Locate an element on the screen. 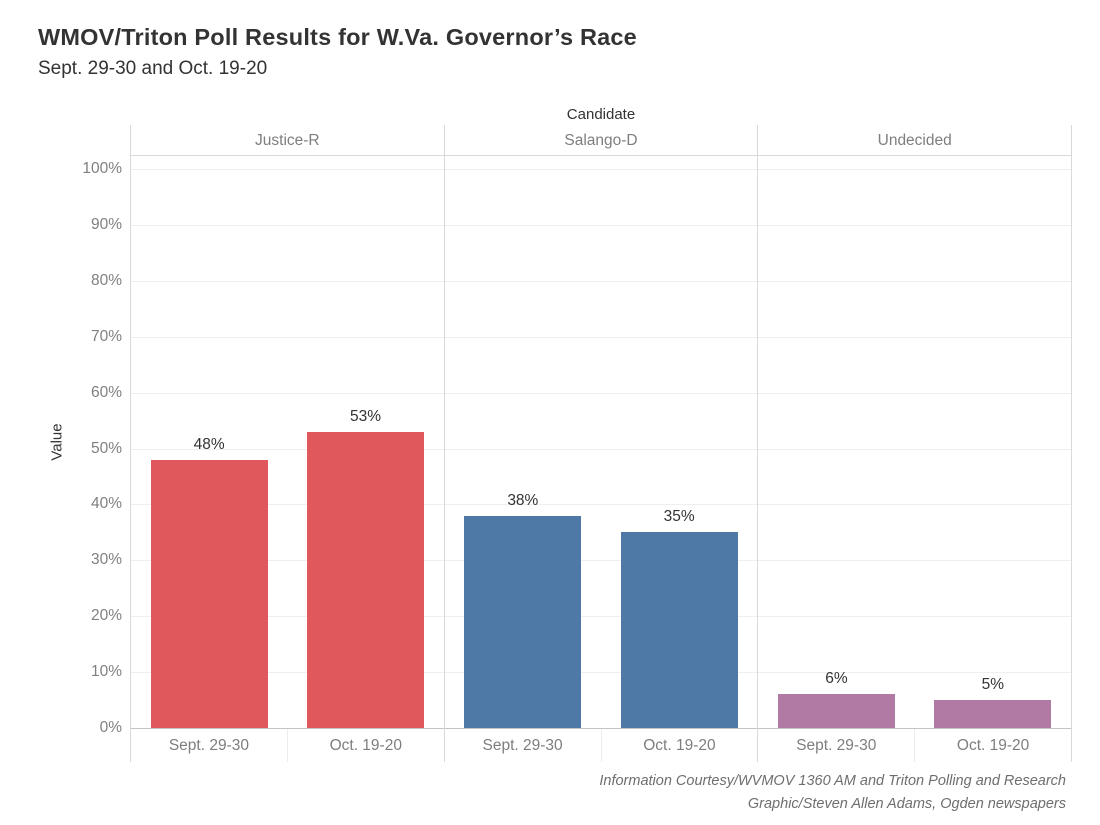  y-tick-label-30: 30% is located at coordinates (106, 560).